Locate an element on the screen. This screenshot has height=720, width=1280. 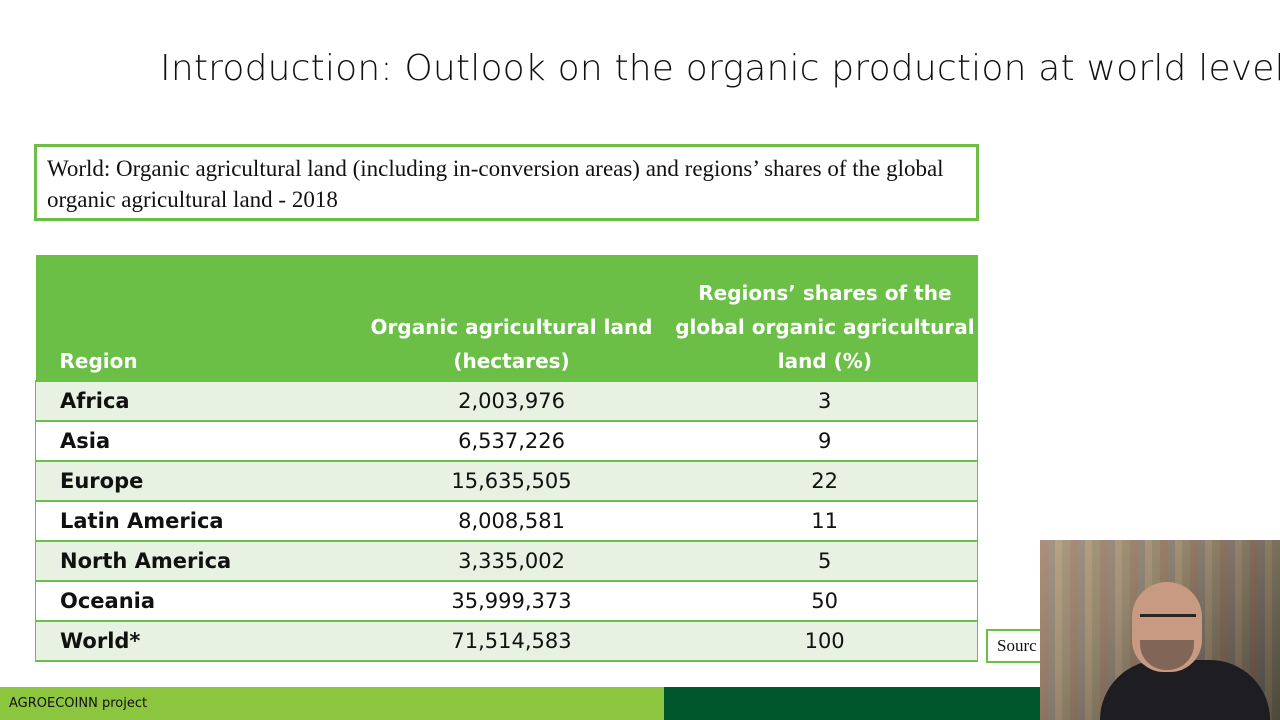
land-cell: 71,514,583 is located at coordinates (511, 641).